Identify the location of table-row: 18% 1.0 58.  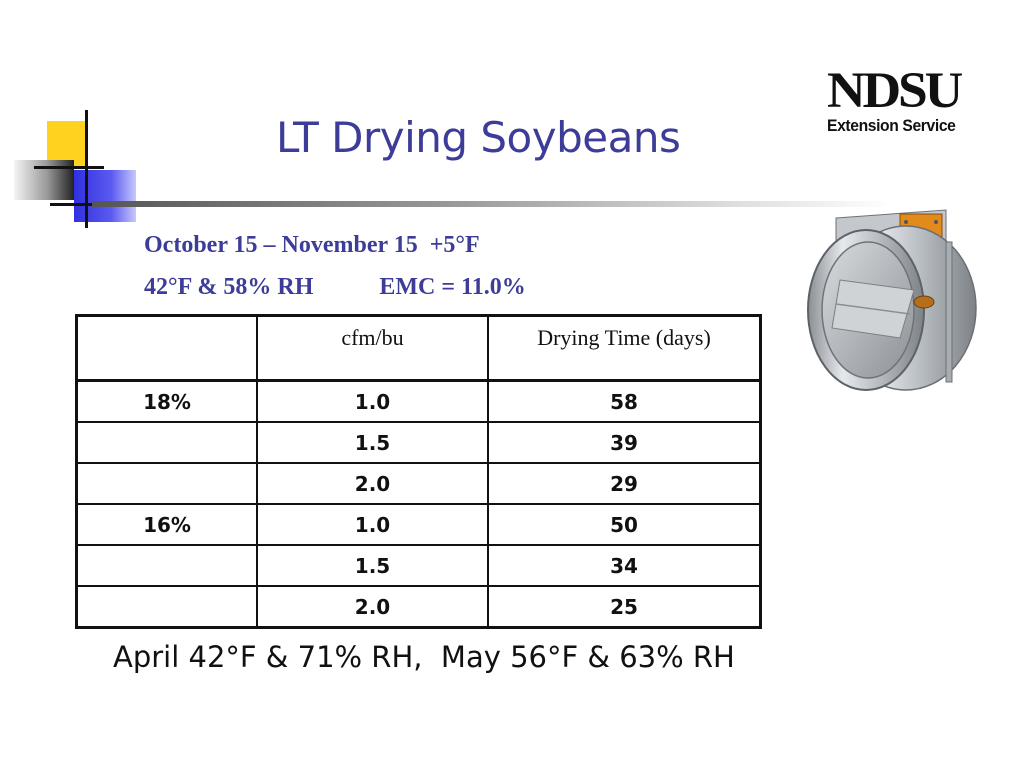
(418, 401).